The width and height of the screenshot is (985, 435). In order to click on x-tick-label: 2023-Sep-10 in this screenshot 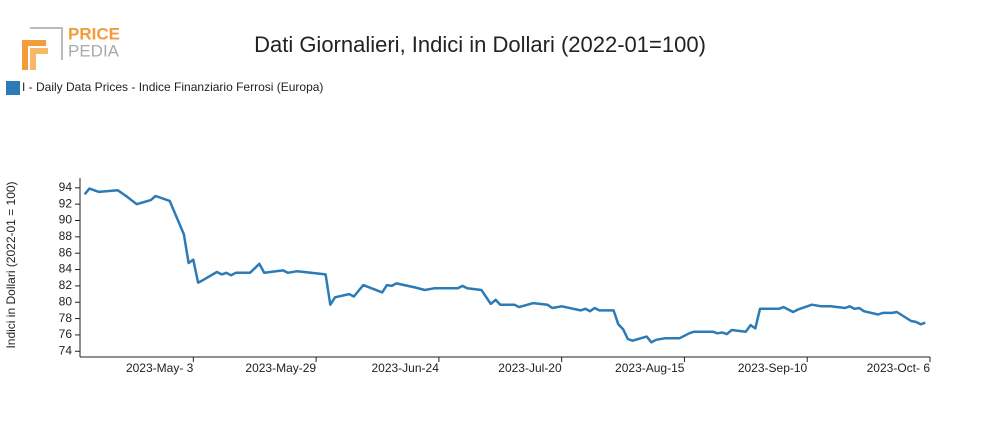, I will do `click(773, 368)`.